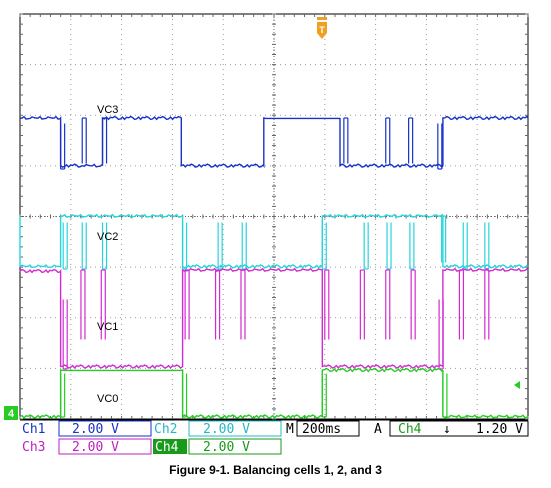  I want to click on trigger-marker-letter: T, so click(322, 30).